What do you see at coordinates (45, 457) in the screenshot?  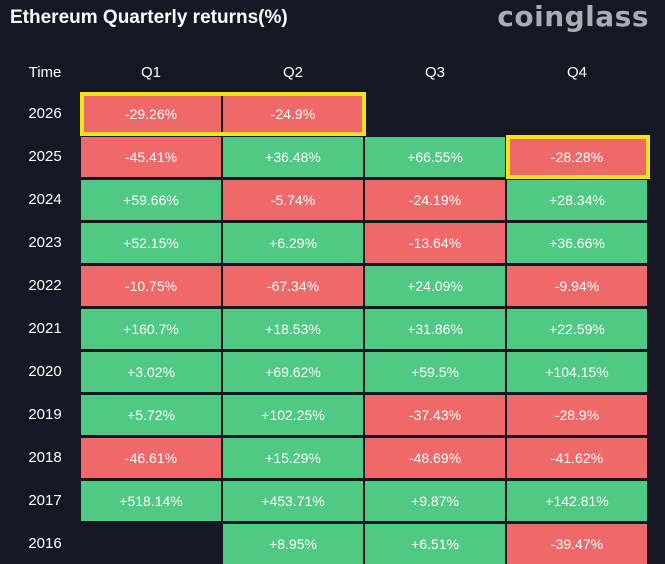 I see `year-label: 2018` at bounding box center [45, 457].